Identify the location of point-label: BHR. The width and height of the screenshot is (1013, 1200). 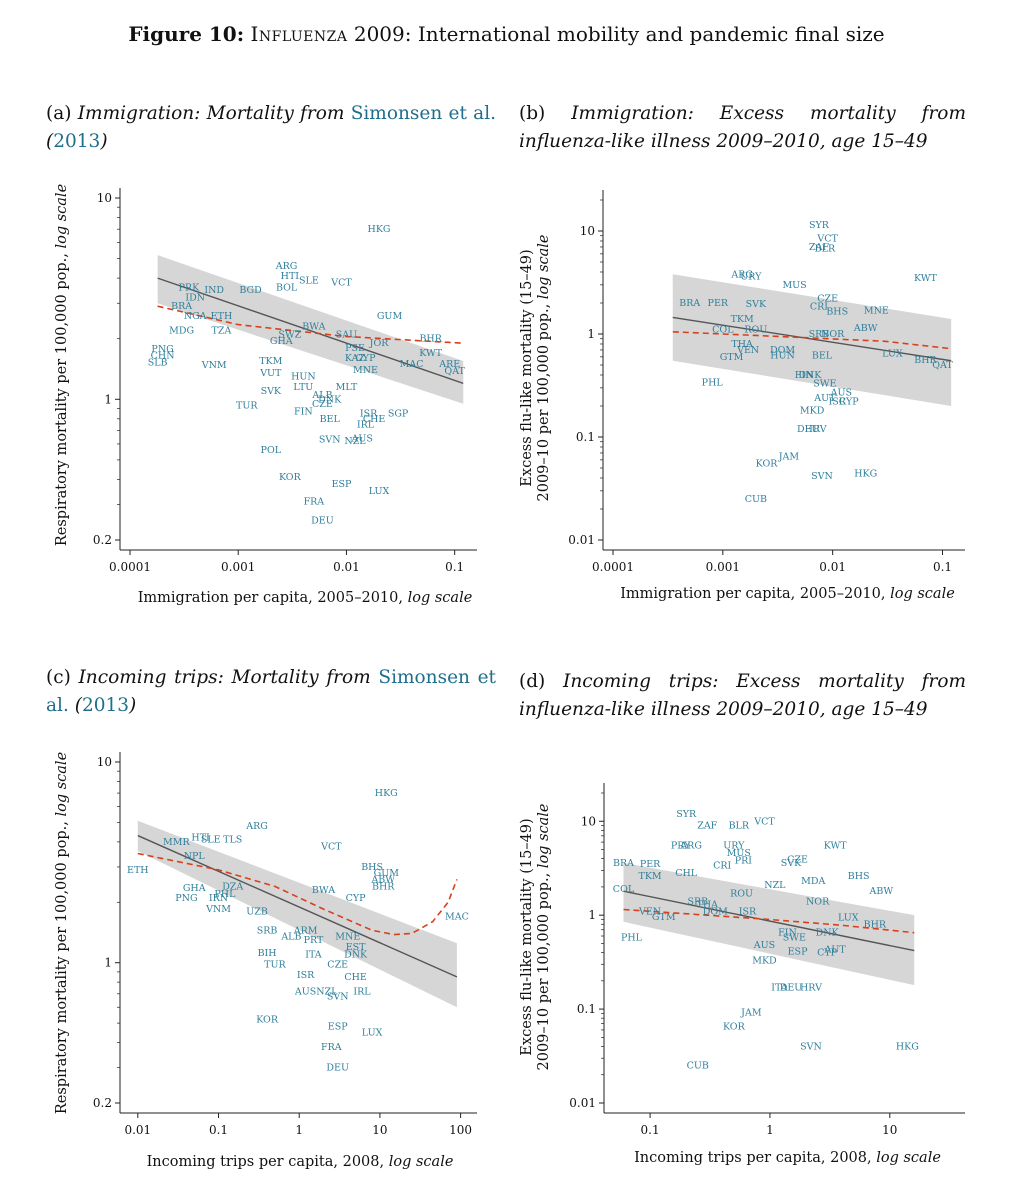
(875, 924).